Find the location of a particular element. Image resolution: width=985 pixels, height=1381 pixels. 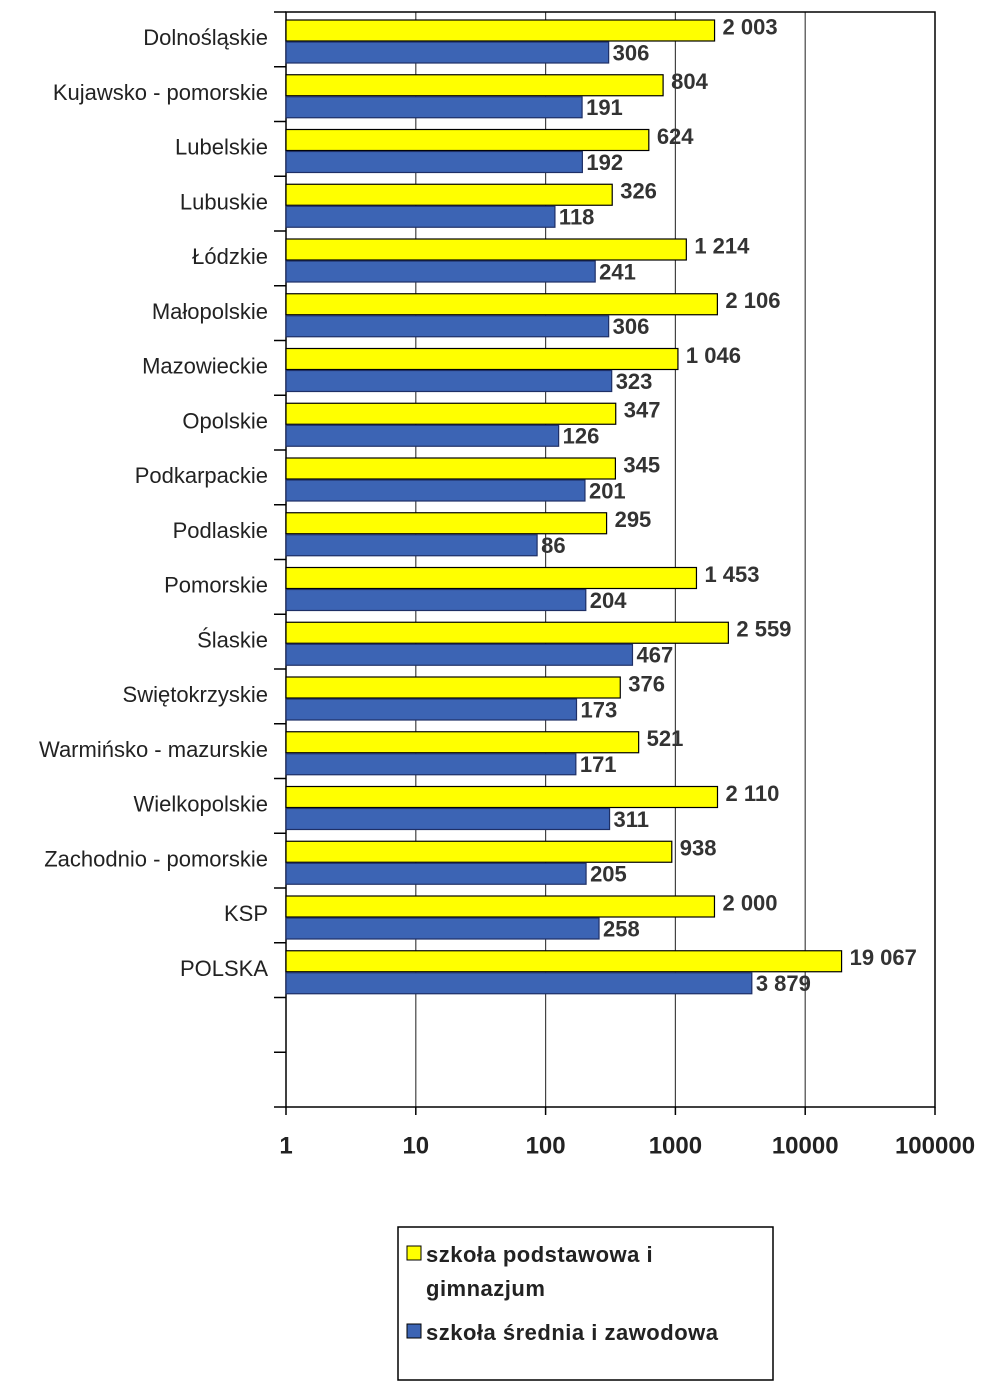

data-label: 2 110 is located at coordinates (752, 793).